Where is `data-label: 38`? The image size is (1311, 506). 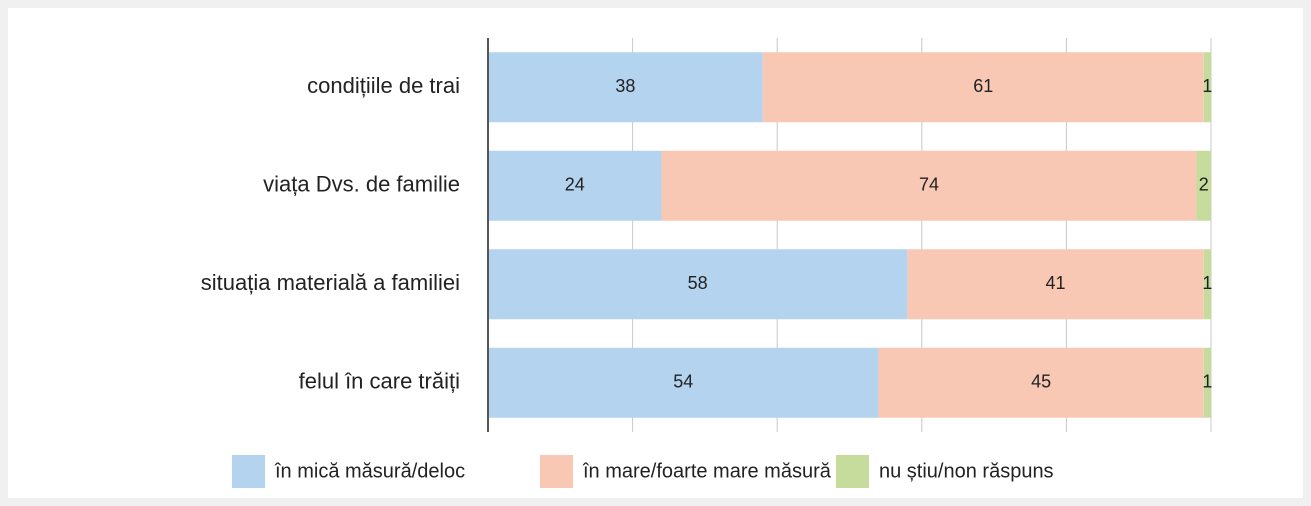
data-label: 38 is located at coordinates (625, 86).